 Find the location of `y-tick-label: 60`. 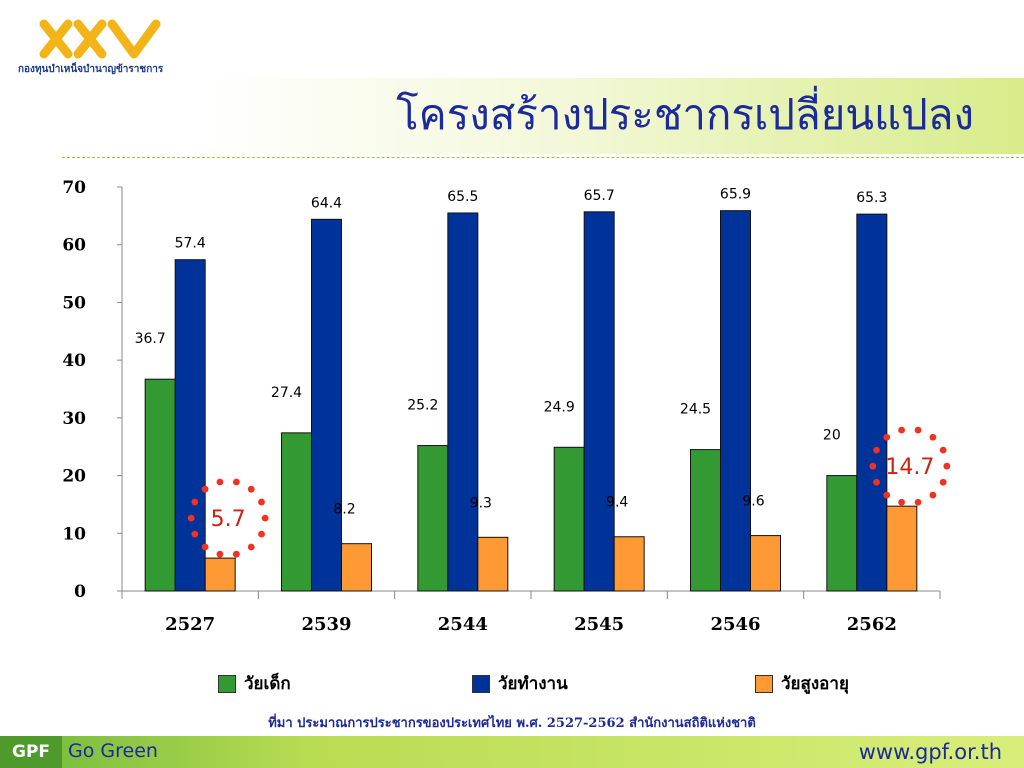

y-tick-label: 60 is located at coordinates (74, 246).